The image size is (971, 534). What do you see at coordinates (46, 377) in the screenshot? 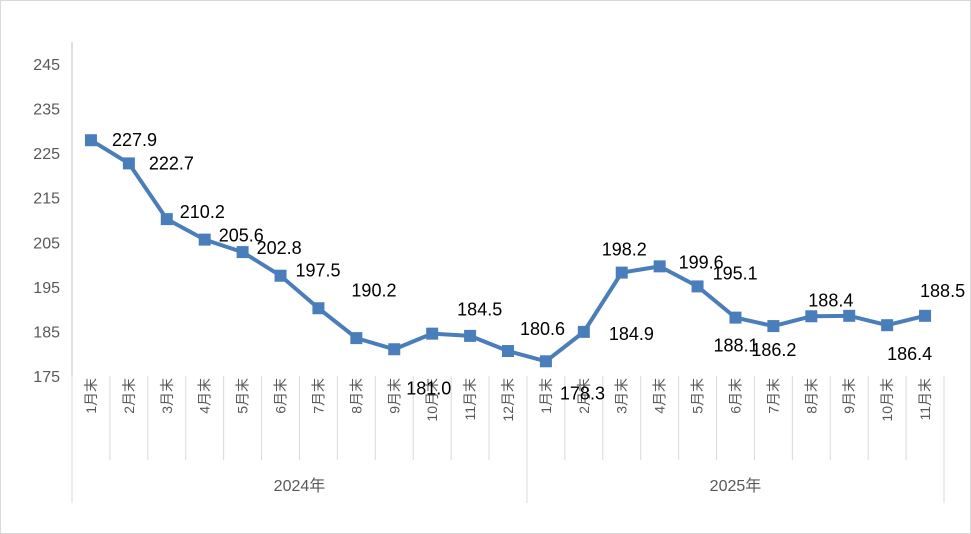
I see `y-tick-label: 175` at bounding box center [46, 377].